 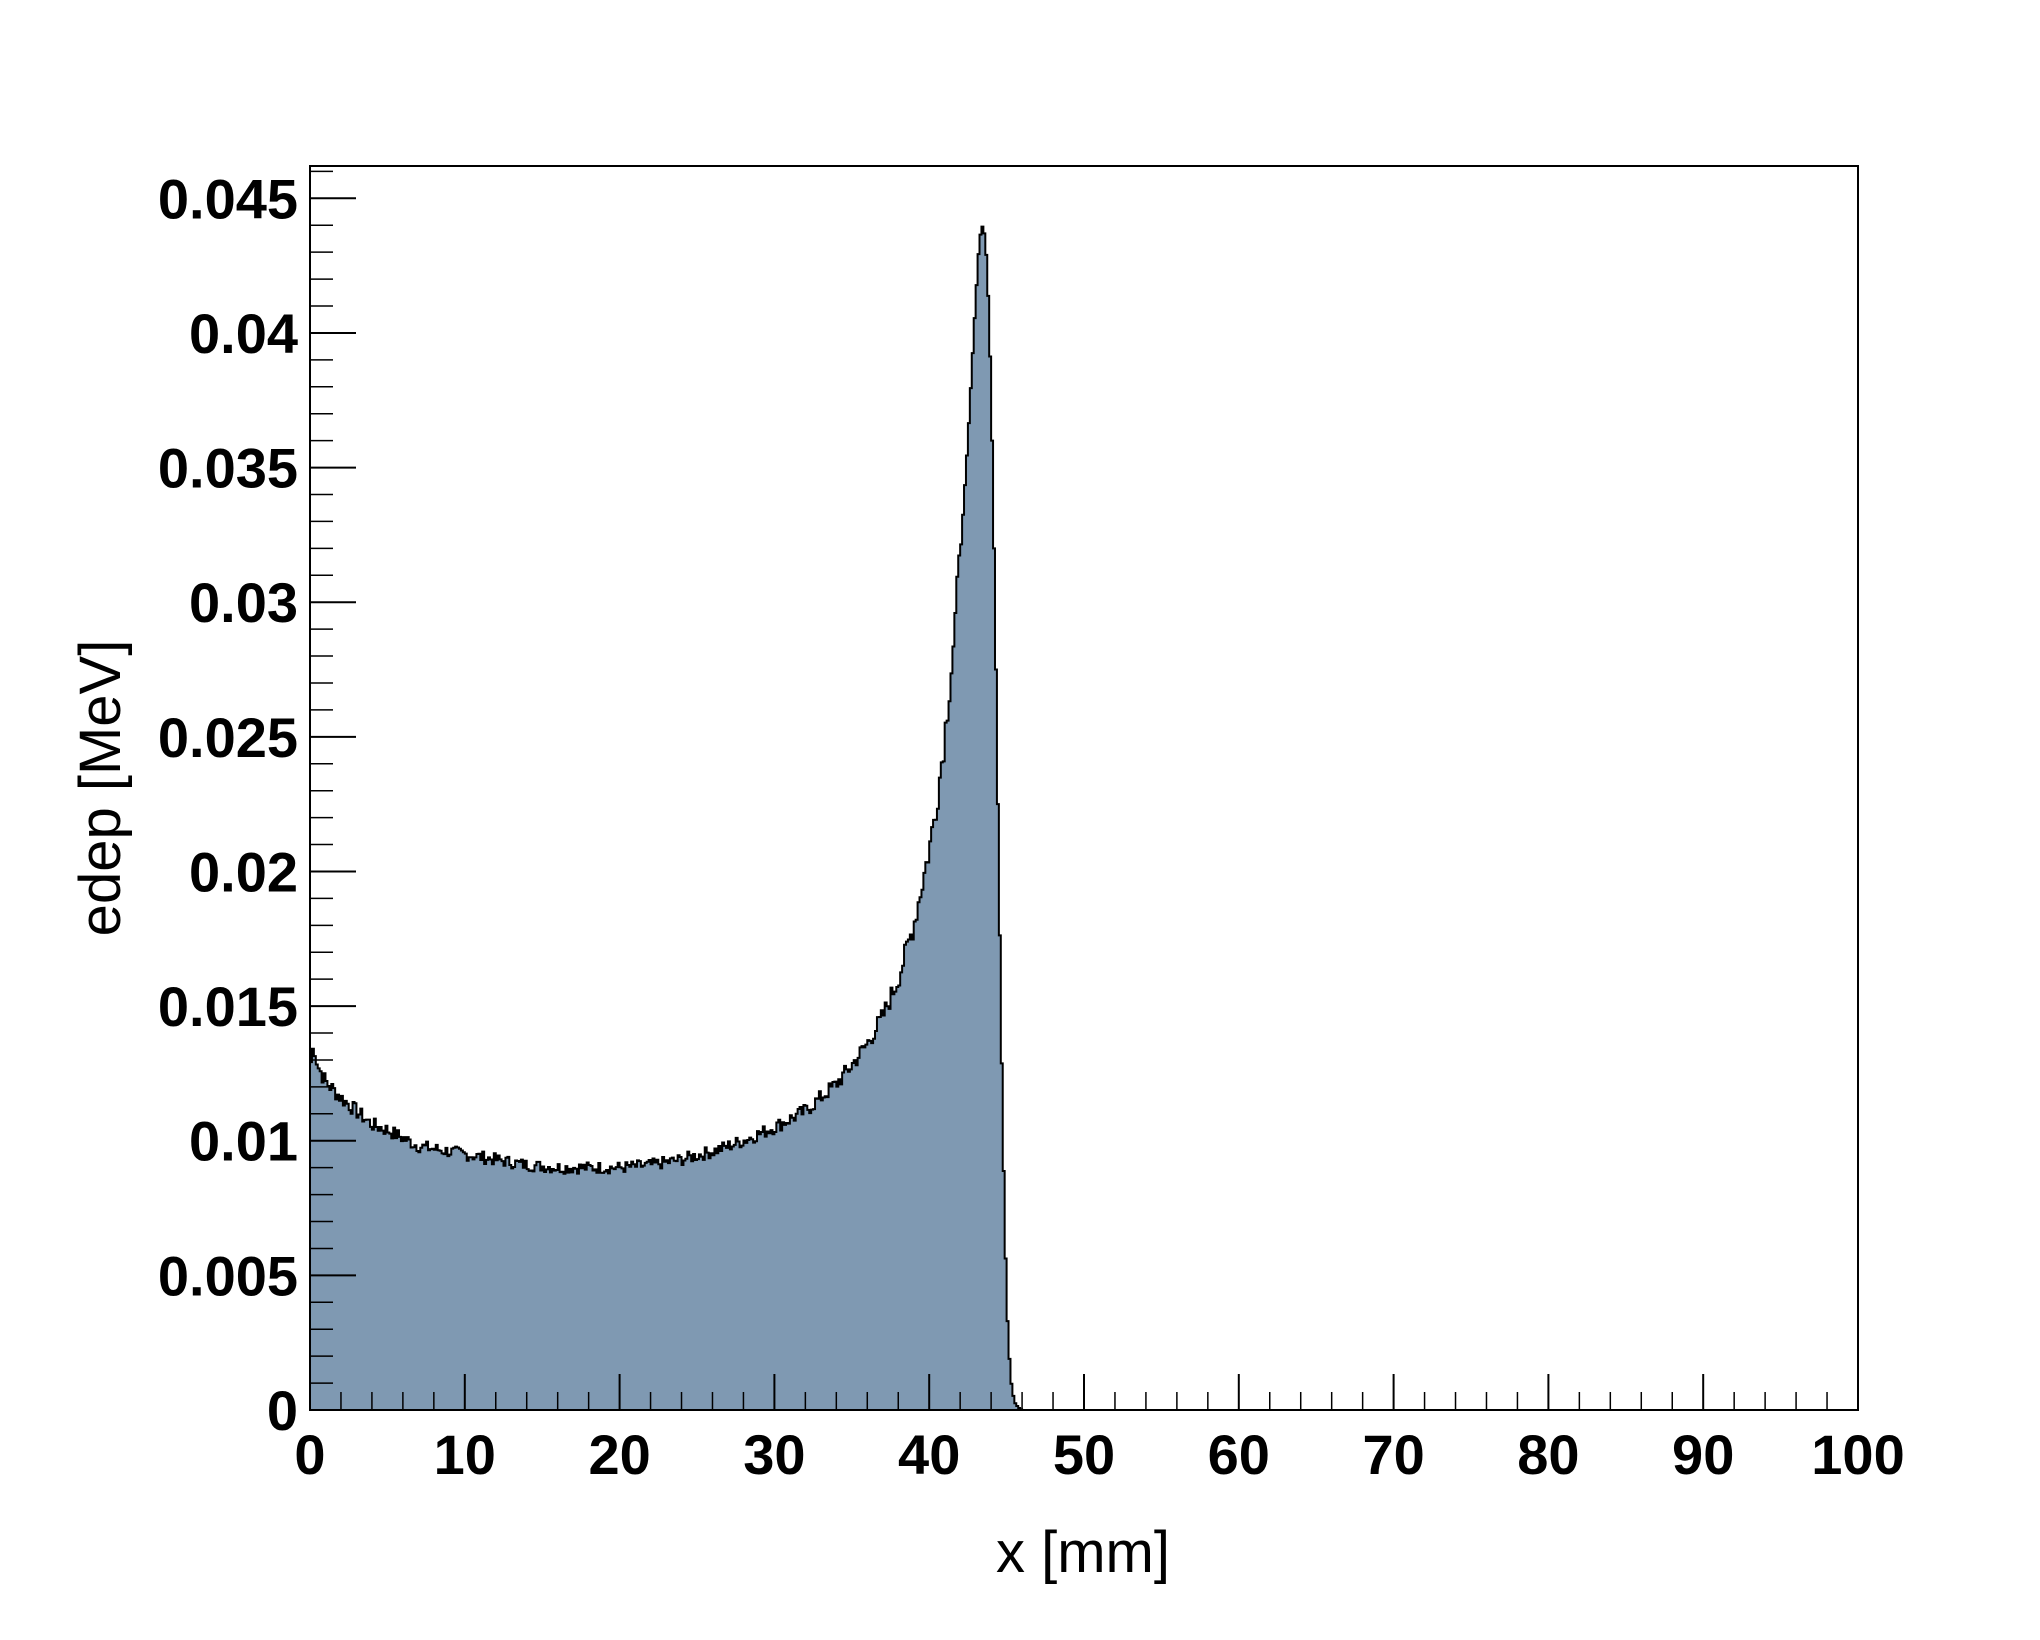 What do you see at coordinates (228, 198) in the screenshot?
I see `y-tick-label: 0.045` at bounding box center [228, 198].